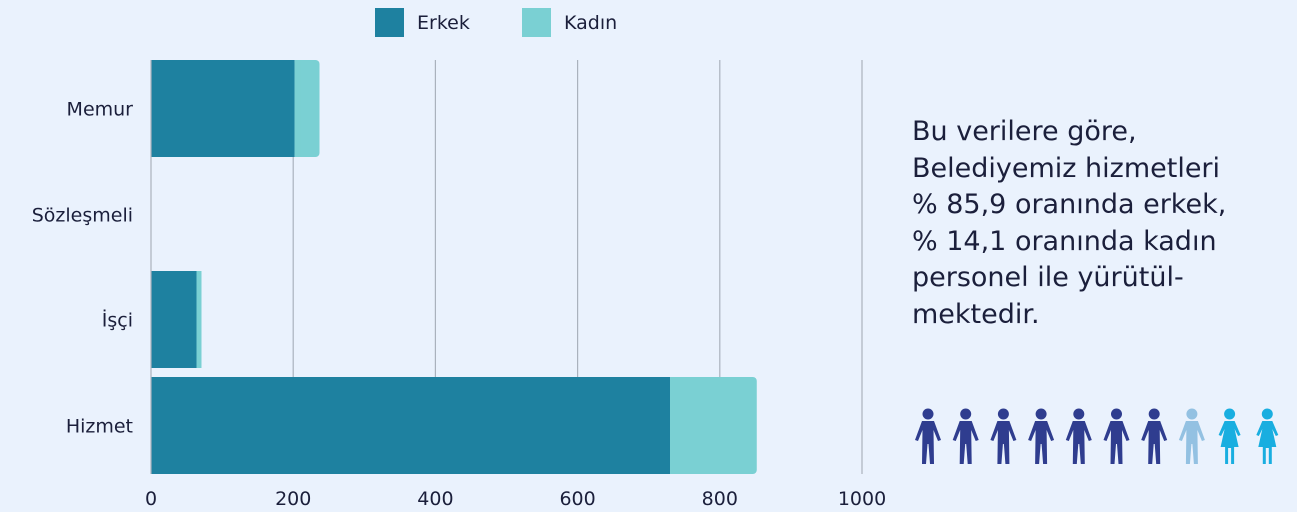  I want to click on x-tick-label: 0, so click(151, 499).